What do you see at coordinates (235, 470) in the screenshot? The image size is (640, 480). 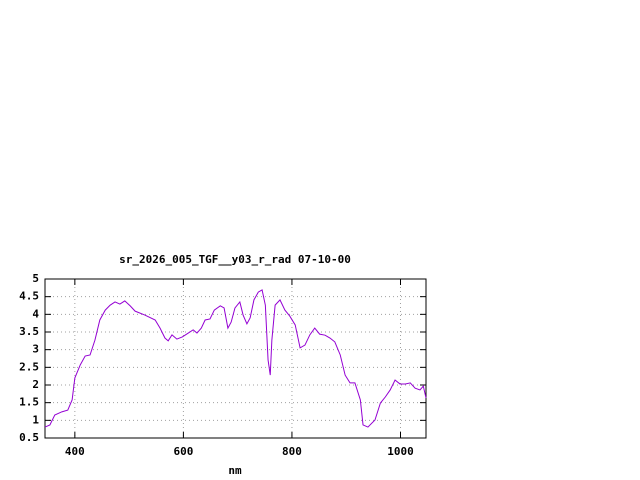 I see `x-axis-label: nm` at bounding box center [235, 470].